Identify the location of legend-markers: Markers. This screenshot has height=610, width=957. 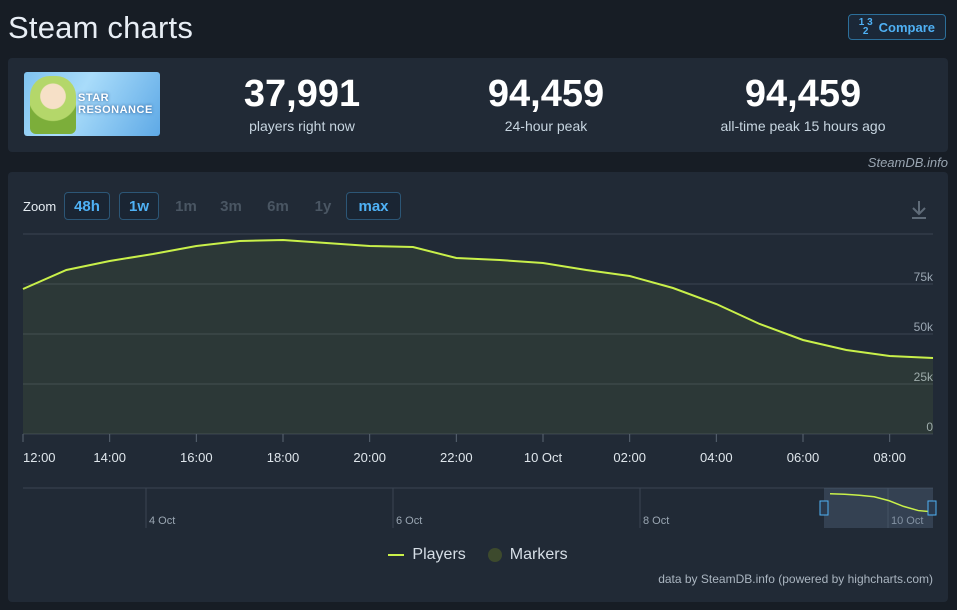
(527, 555).